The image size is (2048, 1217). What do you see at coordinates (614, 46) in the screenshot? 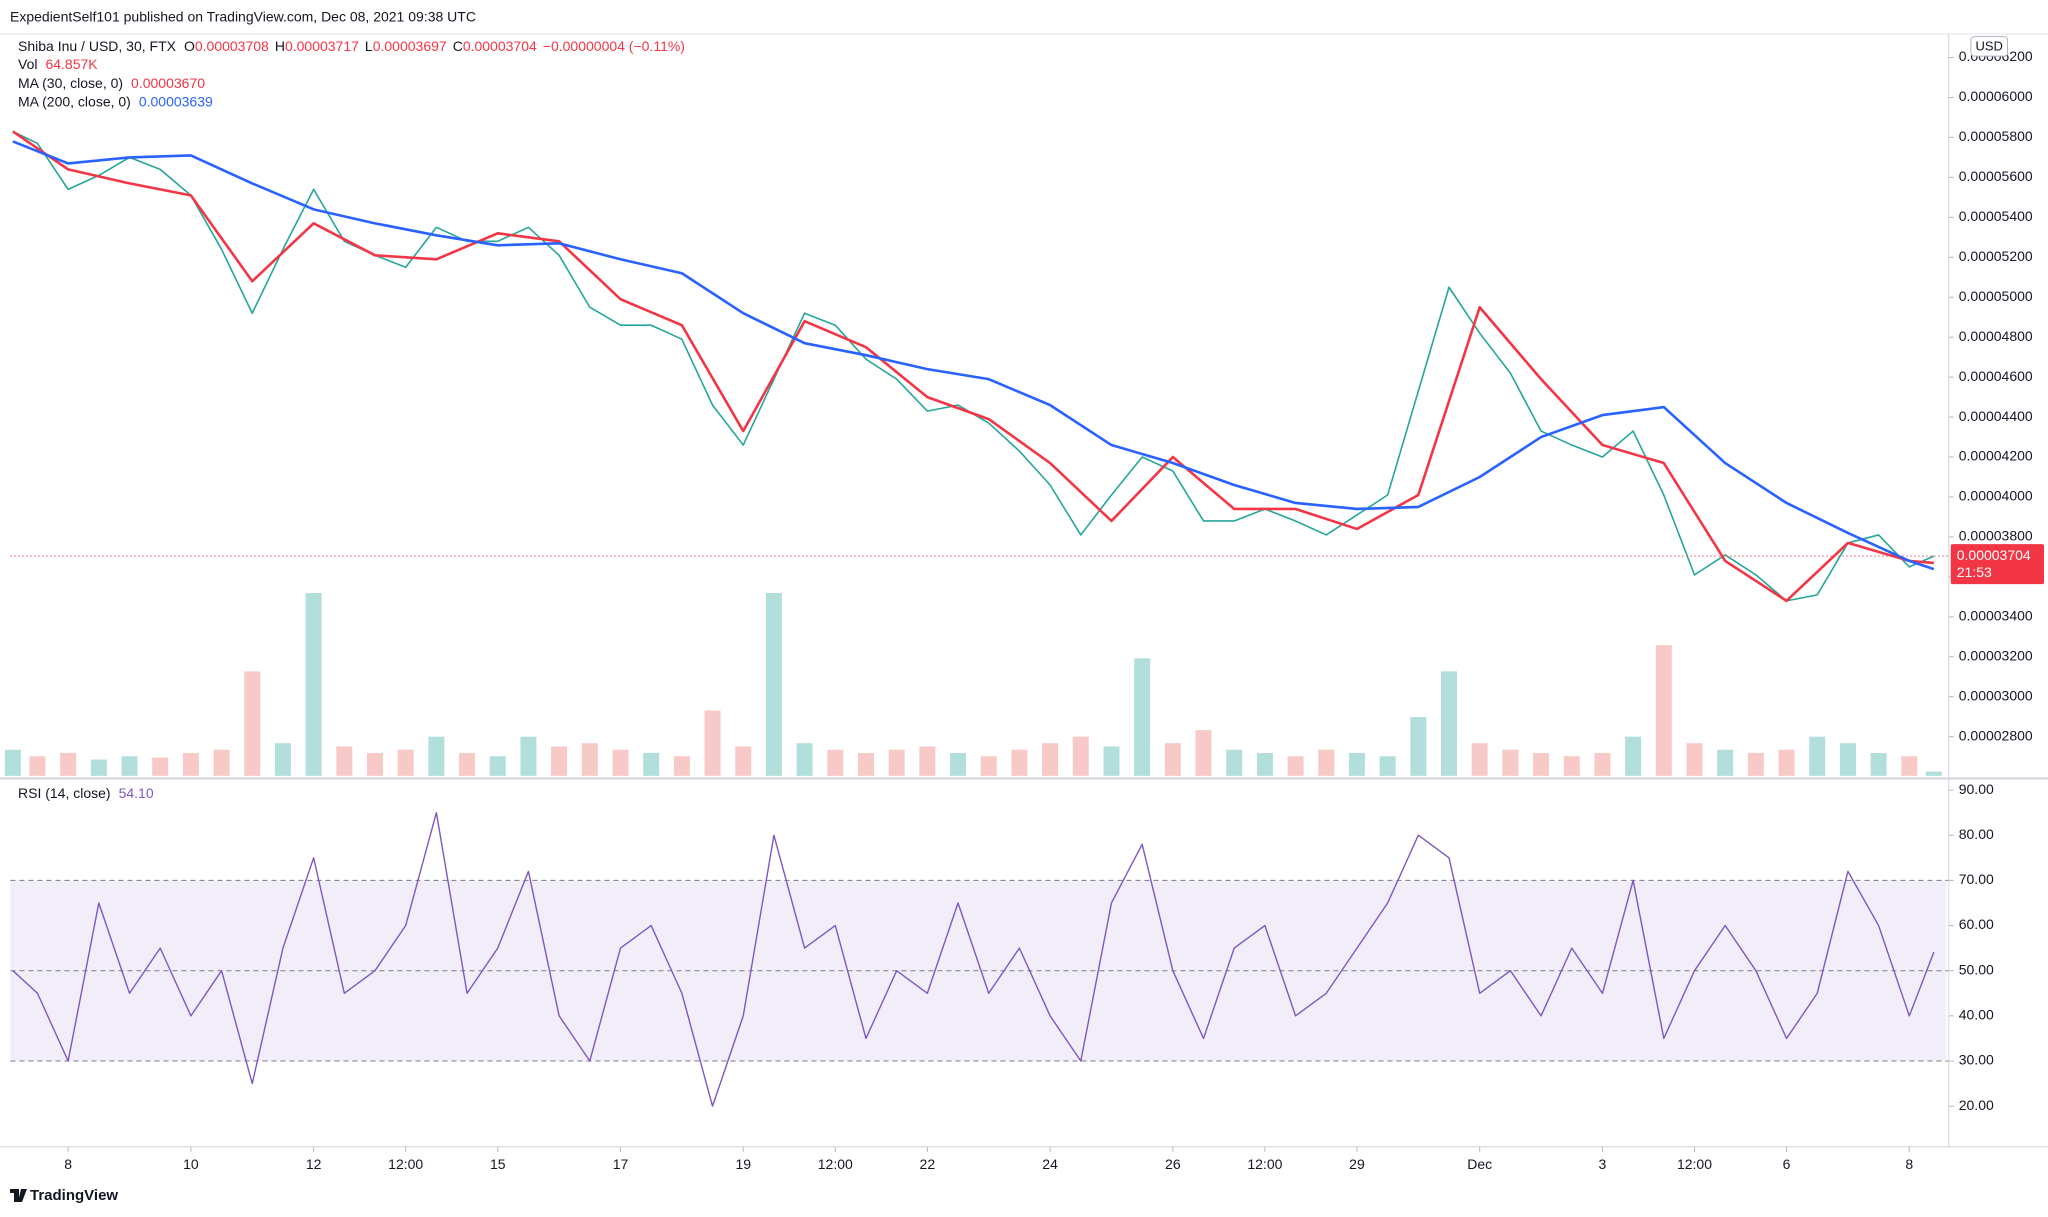
I see `legend-change: −0.00000004 (−0.11%)` at bounding box center [614, 46].